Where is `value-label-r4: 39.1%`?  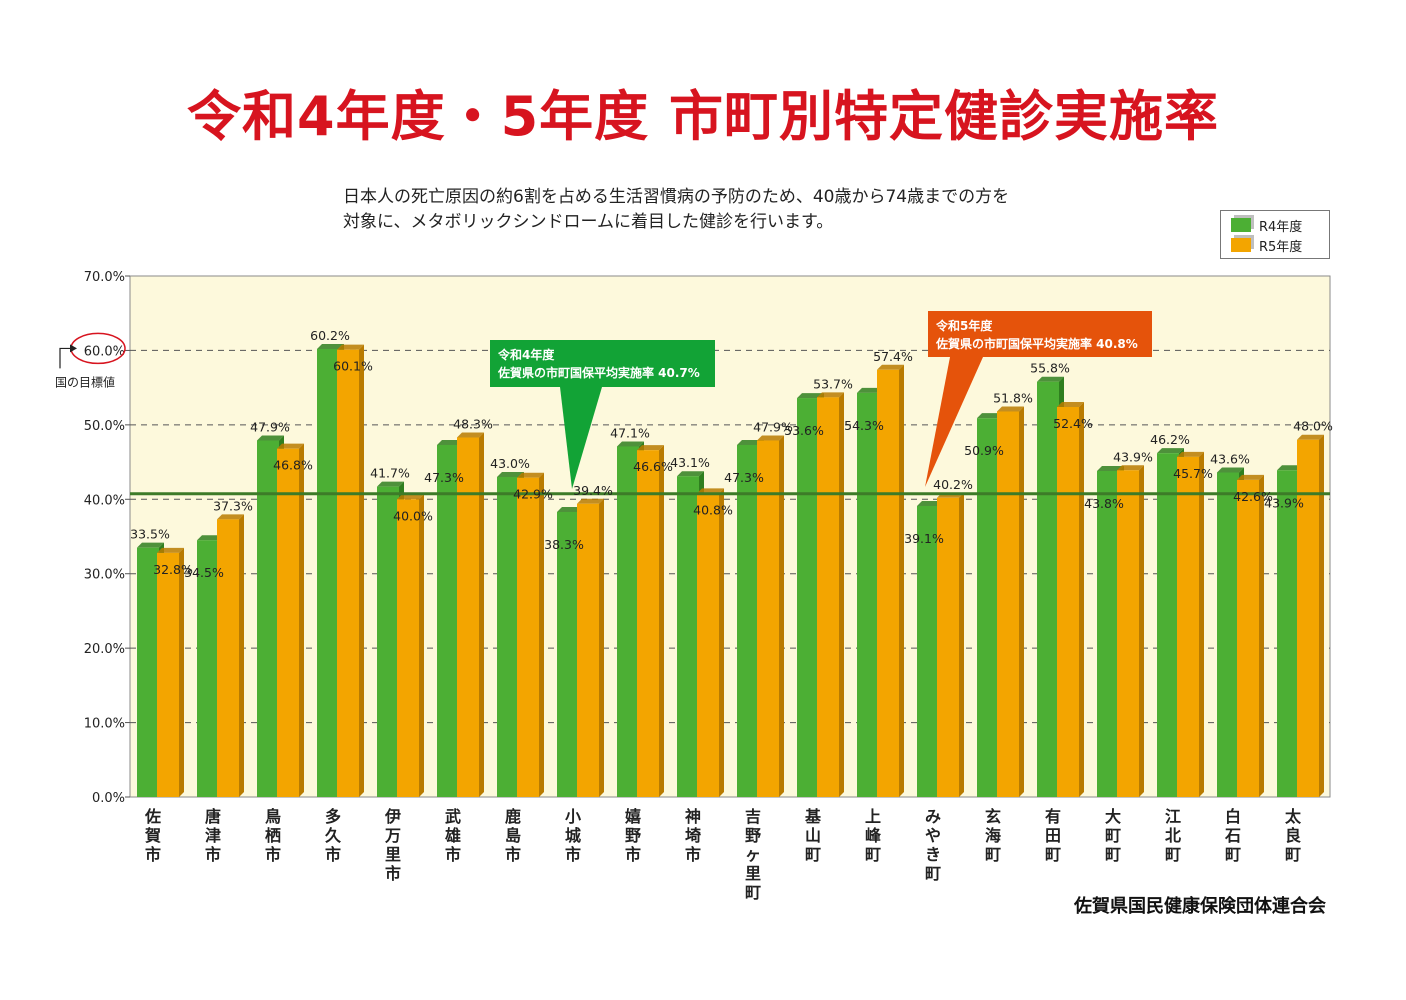 value-label-r4: 39.1% is located at coordinates (924, 538).